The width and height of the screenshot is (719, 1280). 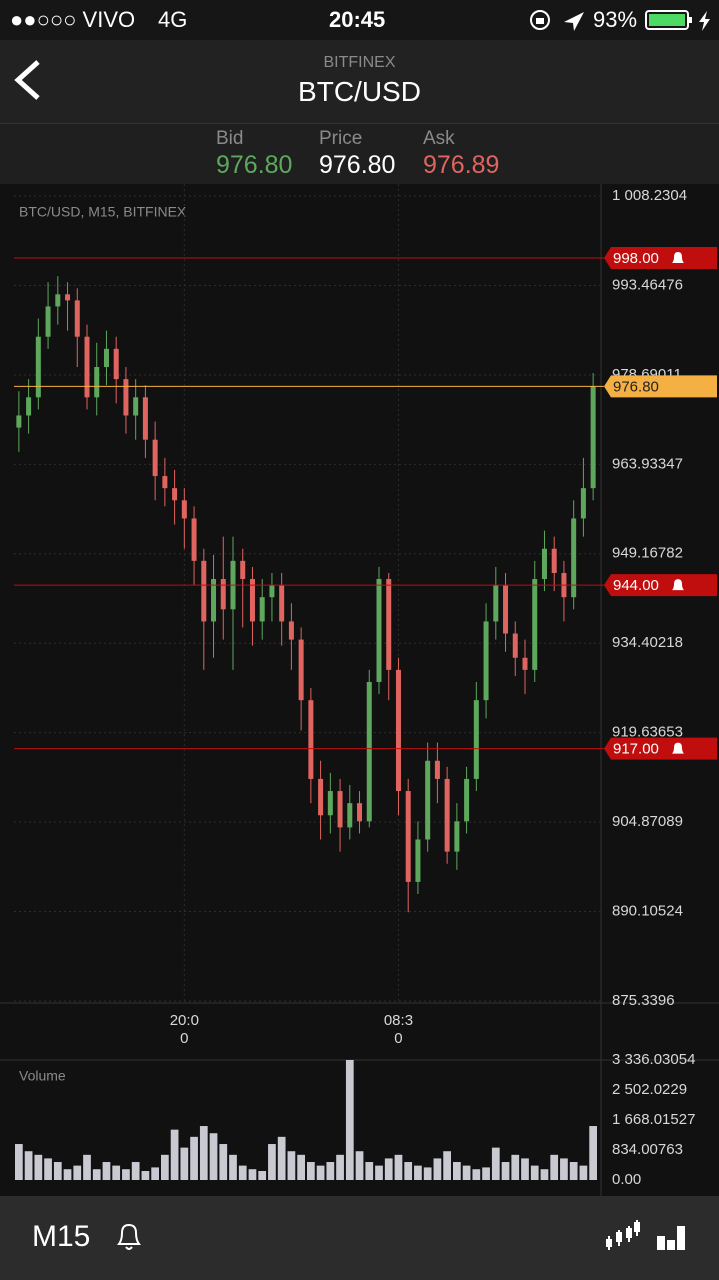 What do you see at coordinates (677, 20) in the screenshot?
I see `battery-icon` at bounding box center [677, 20].